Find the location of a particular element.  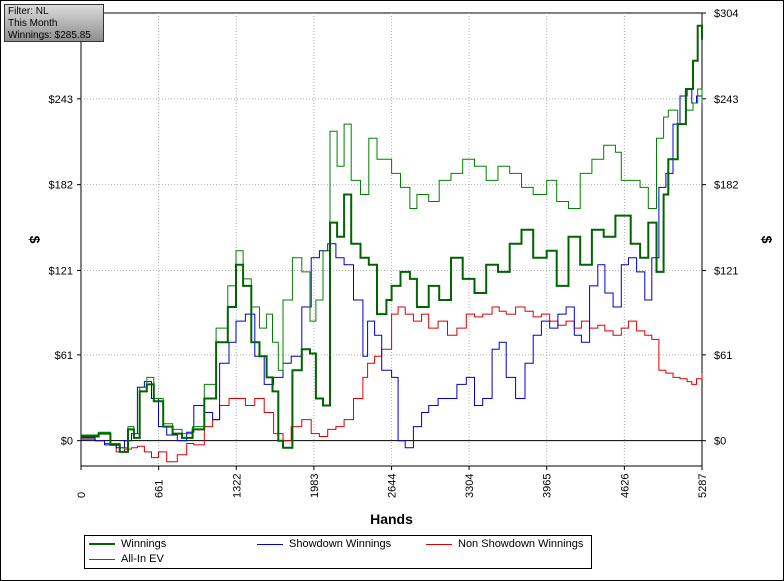

y-tick-label-left: $121 is located at coordinates (61, 271).